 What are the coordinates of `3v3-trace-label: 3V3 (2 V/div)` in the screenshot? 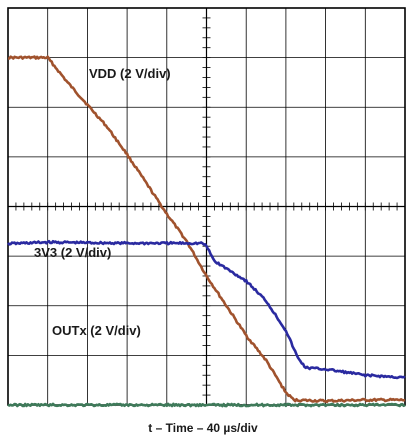 It's located at (72, 252).